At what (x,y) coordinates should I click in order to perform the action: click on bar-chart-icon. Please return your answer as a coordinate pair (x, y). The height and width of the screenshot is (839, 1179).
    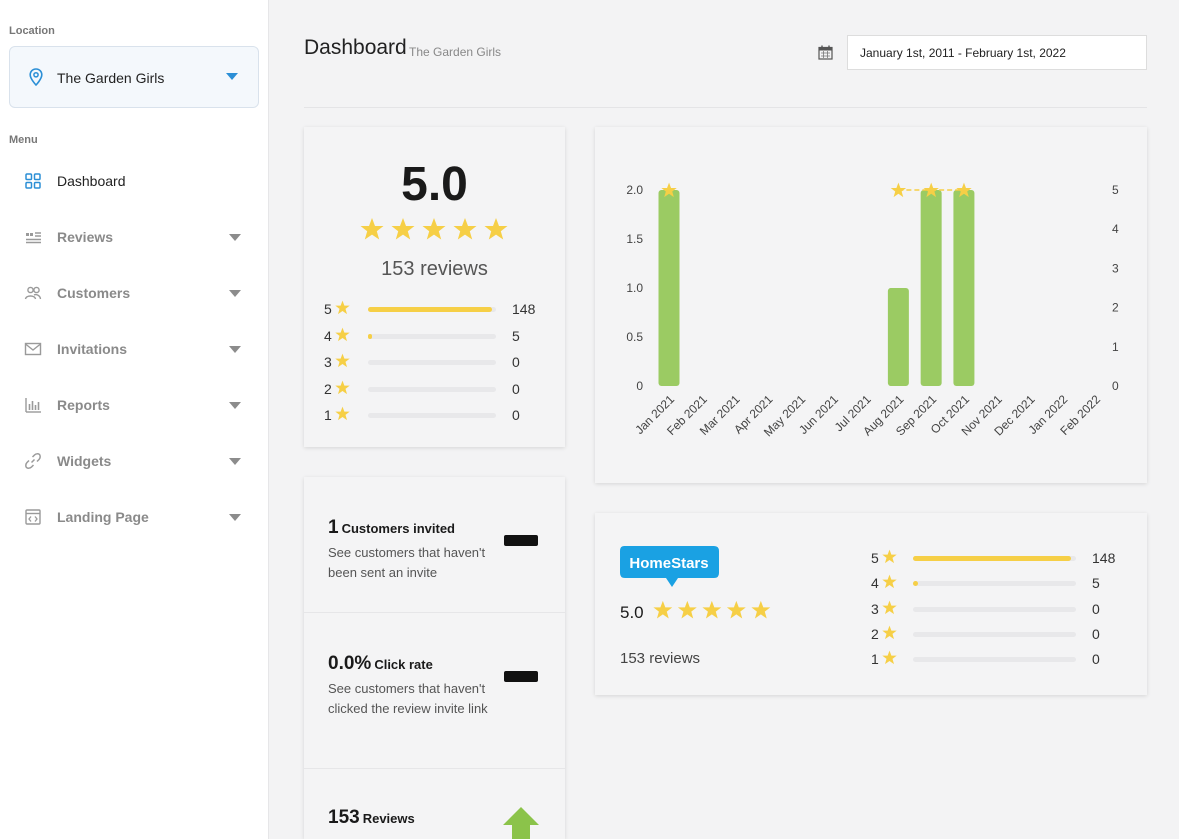
    Looking at the image, I should click on (33, 405).